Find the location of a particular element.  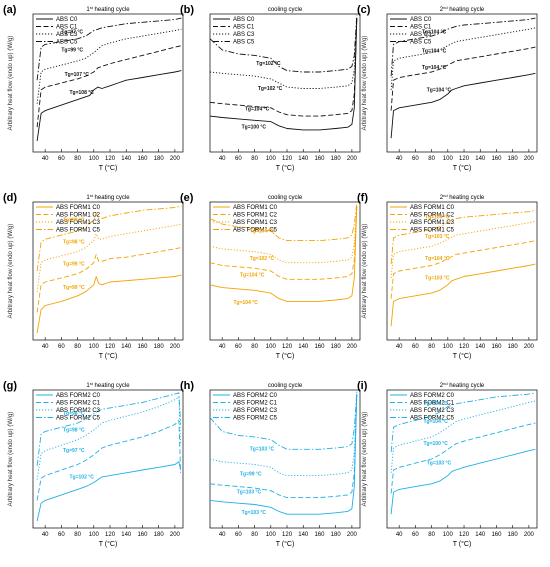

tg-annotation: Tg=108 °C is located at coordinates (81, 93).